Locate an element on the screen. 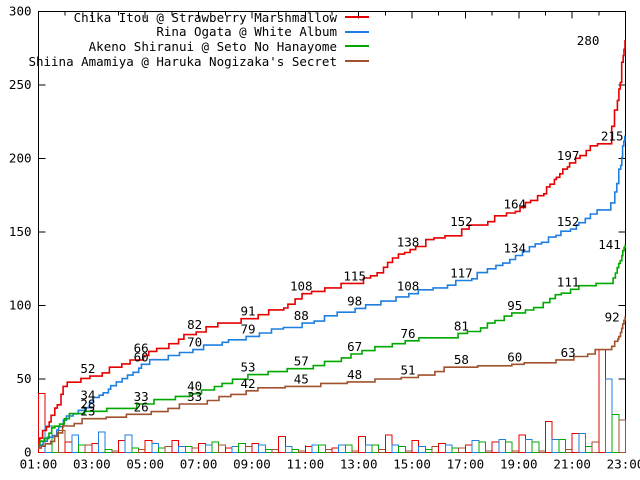  curve-value-label: 111 is located at coordinates (568, 281).